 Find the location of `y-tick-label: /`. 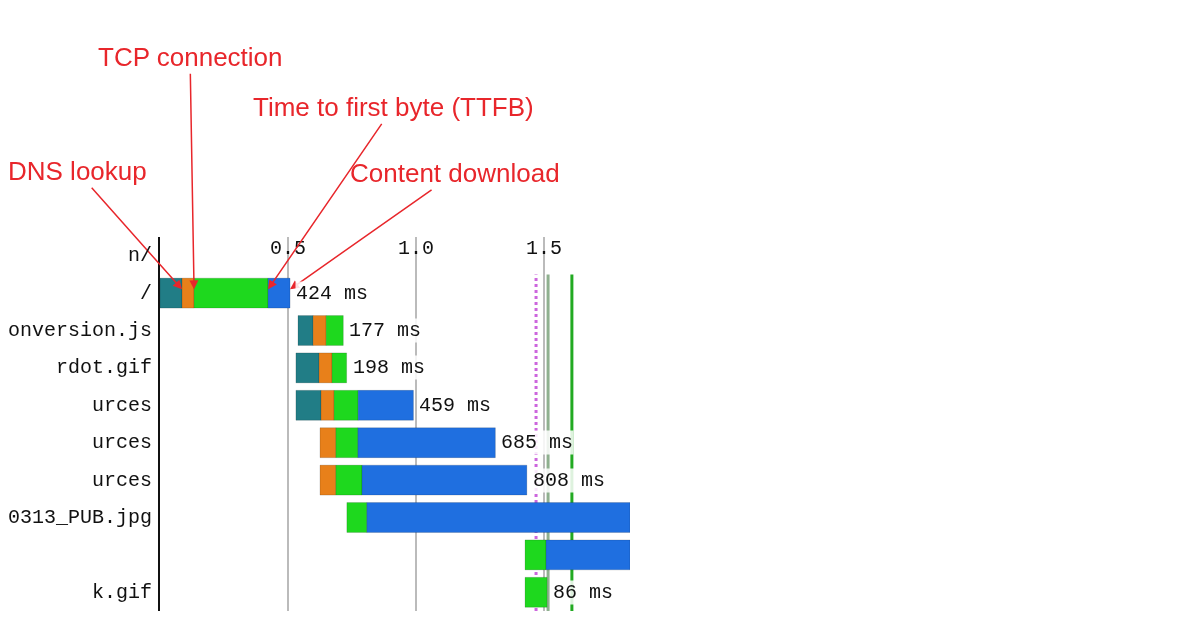

y-tick-label: / is located at coordinates (146, 293).